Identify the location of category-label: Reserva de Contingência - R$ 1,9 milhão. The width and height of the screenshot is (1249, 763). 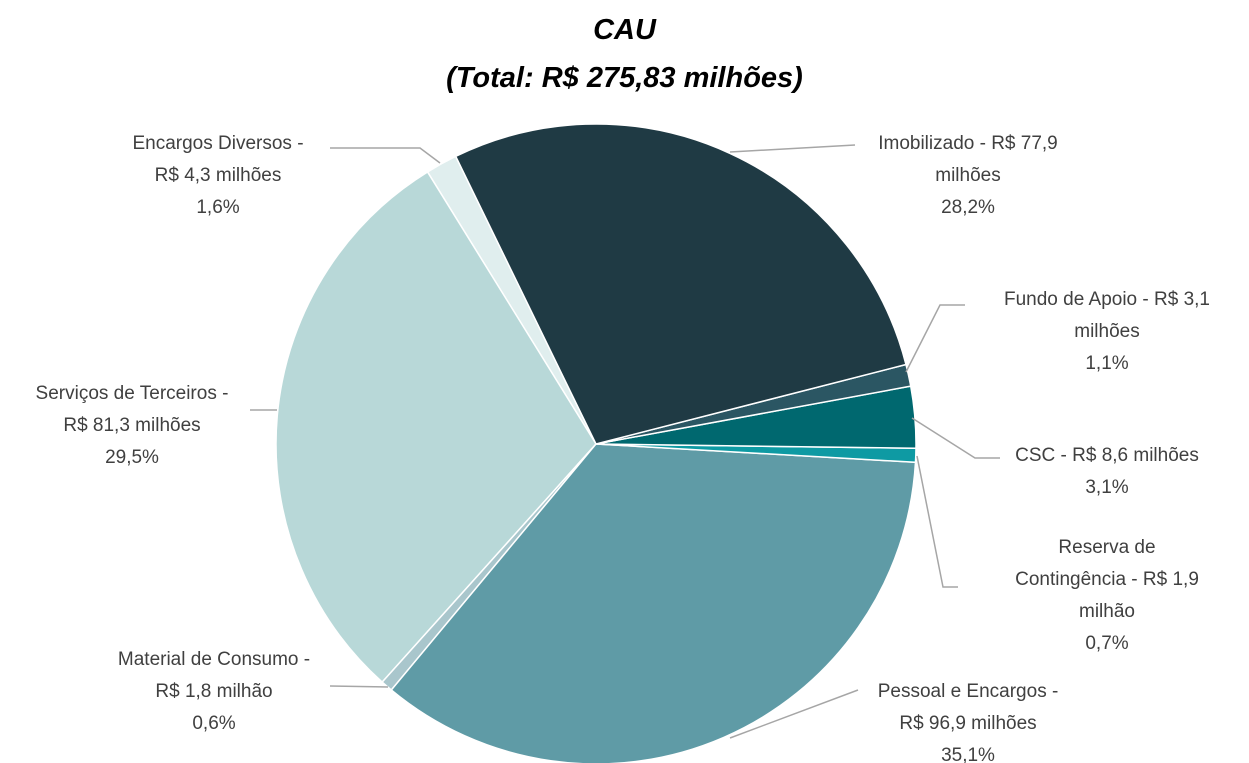
(1107, 579).